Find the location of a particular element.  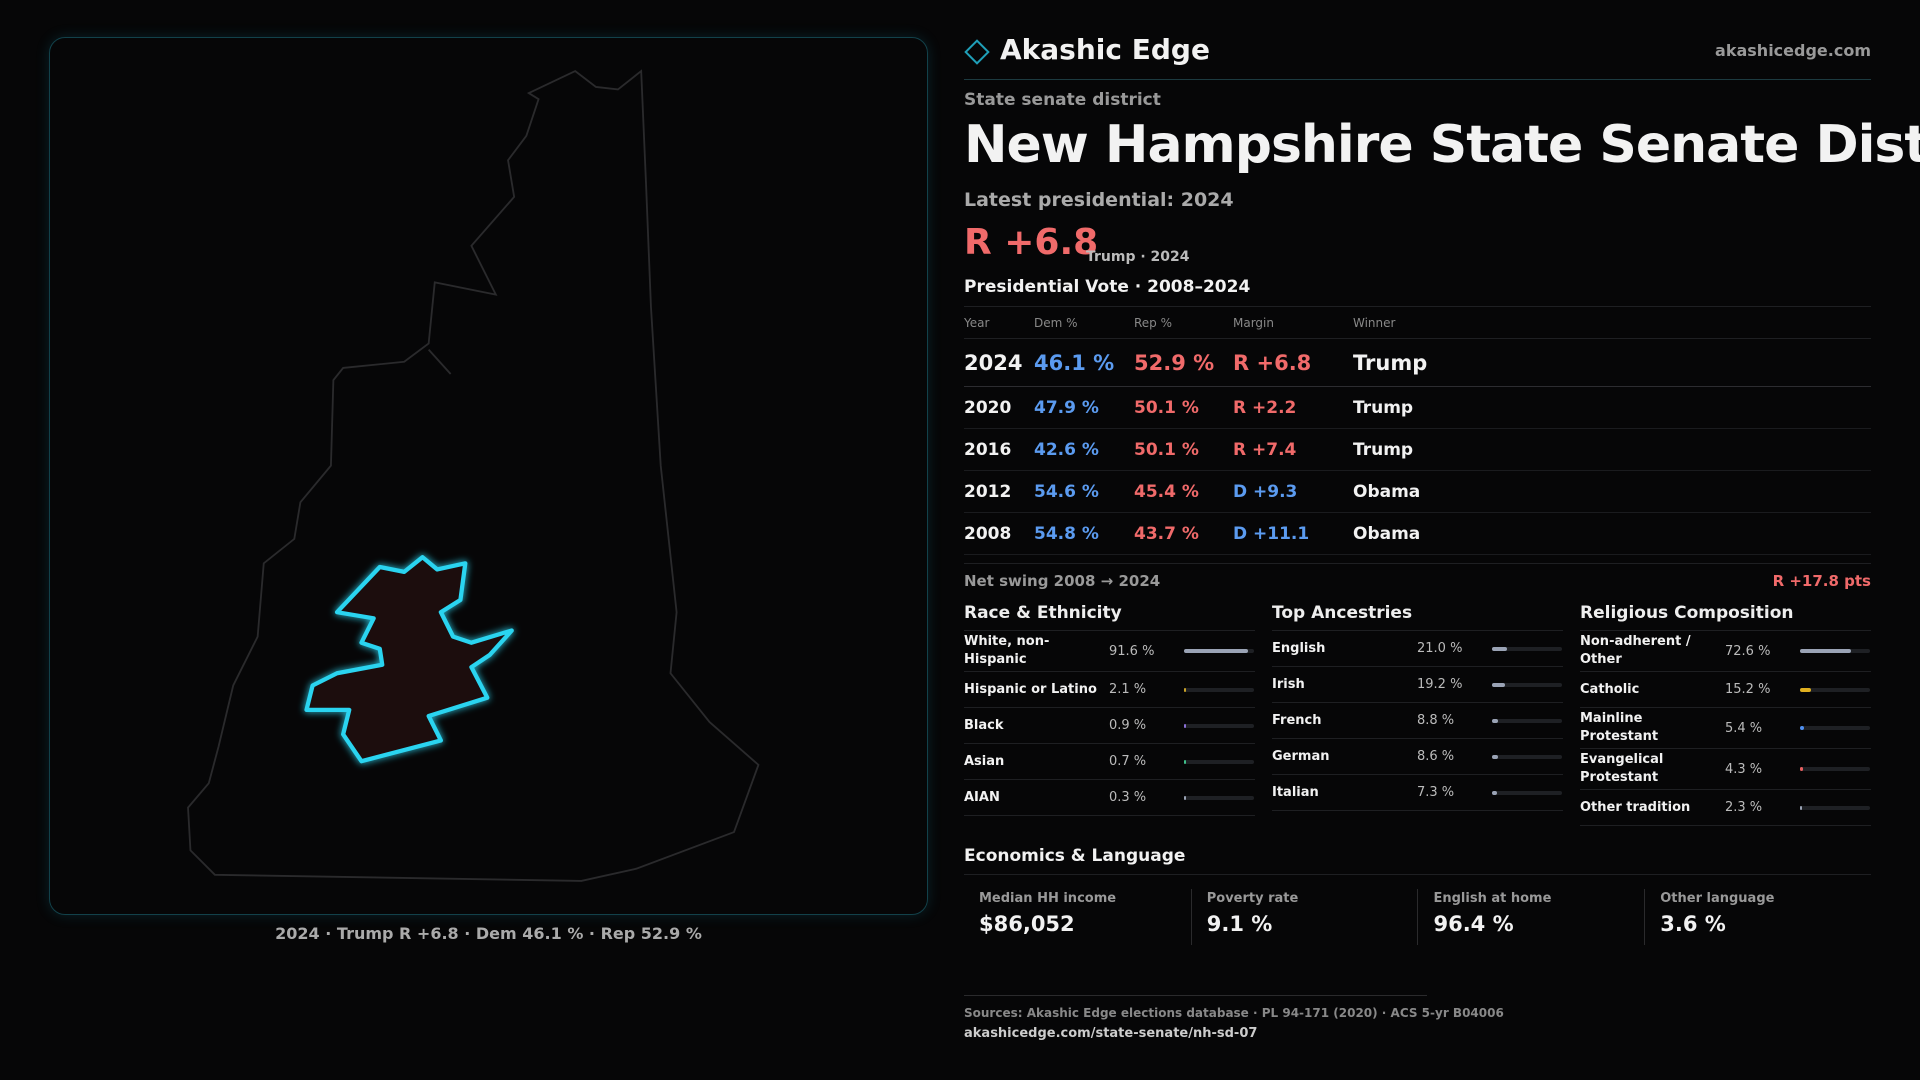

table-cell: 54.8 % is located at coordinates (1066, 533).